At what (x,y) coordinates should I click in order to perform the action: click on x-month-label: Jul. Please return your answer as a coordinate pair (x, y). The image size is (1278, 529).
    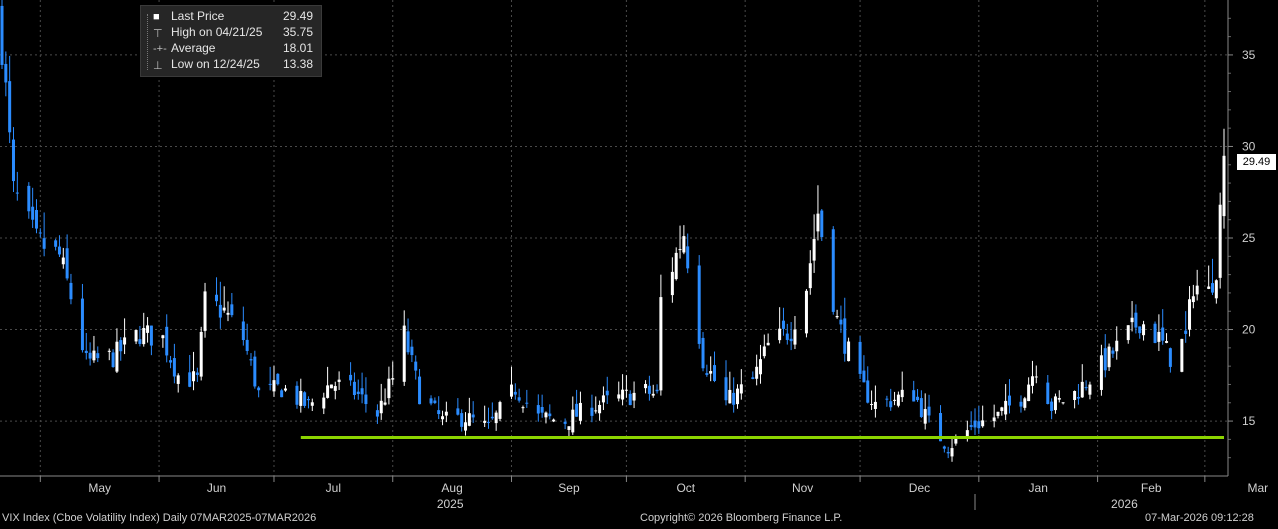
    Looking at the image, I should click on (333, 488).